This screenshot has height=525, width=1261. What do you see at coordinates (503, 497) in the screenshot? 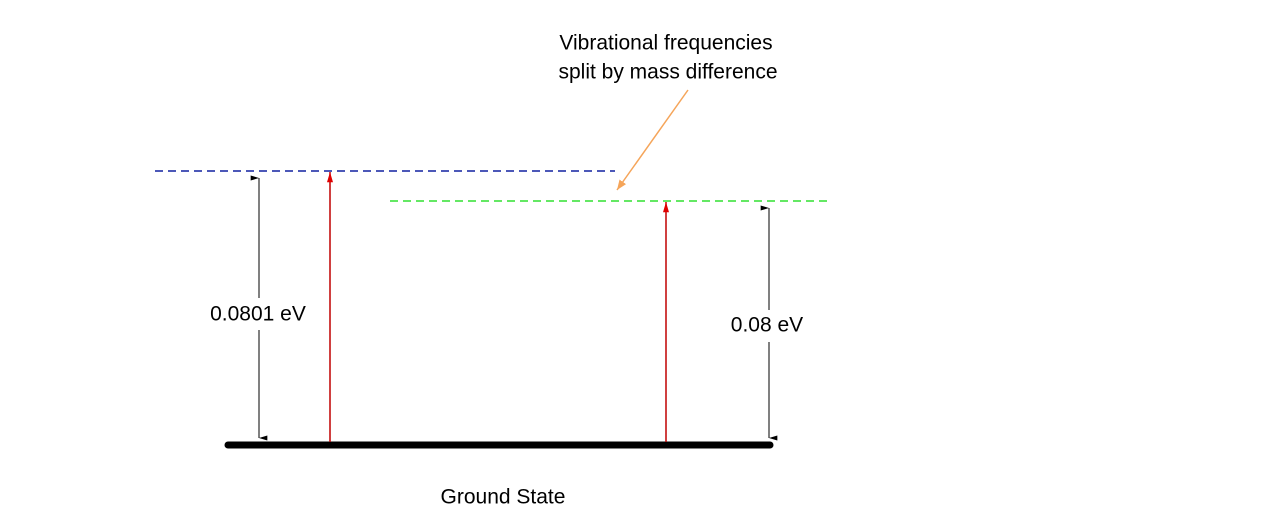
I see `ground-state-label: Ground State` at bounding box center [503, 497].